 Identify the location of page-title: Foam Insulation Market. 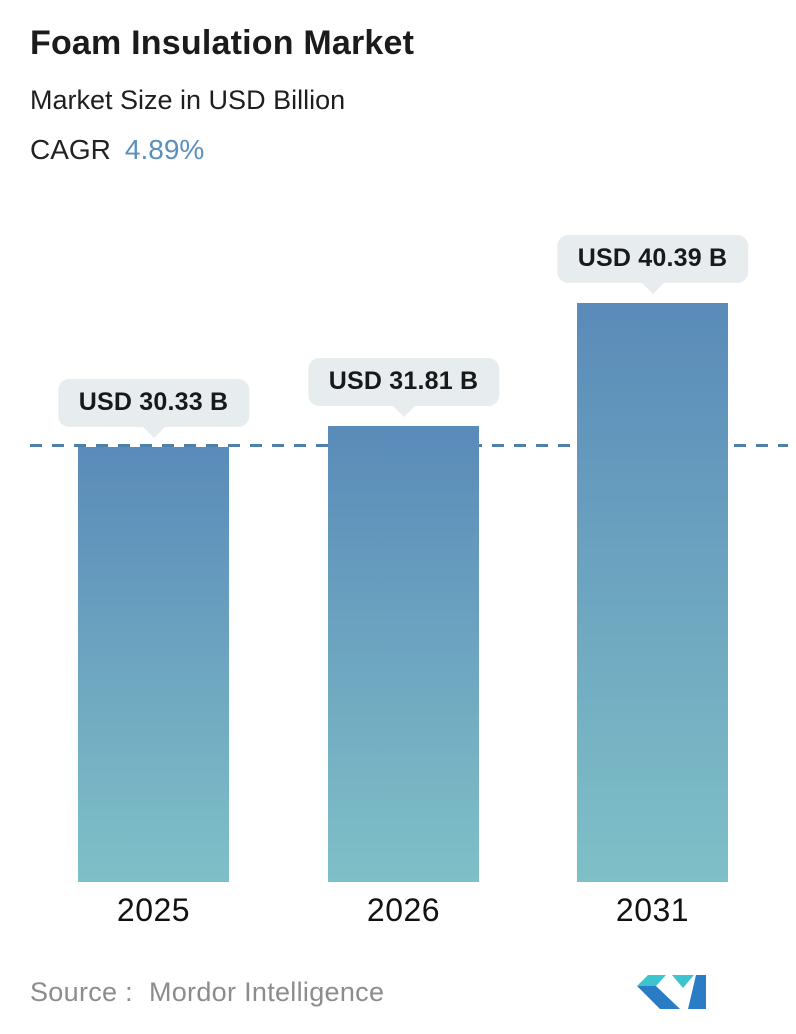
(222, 43).